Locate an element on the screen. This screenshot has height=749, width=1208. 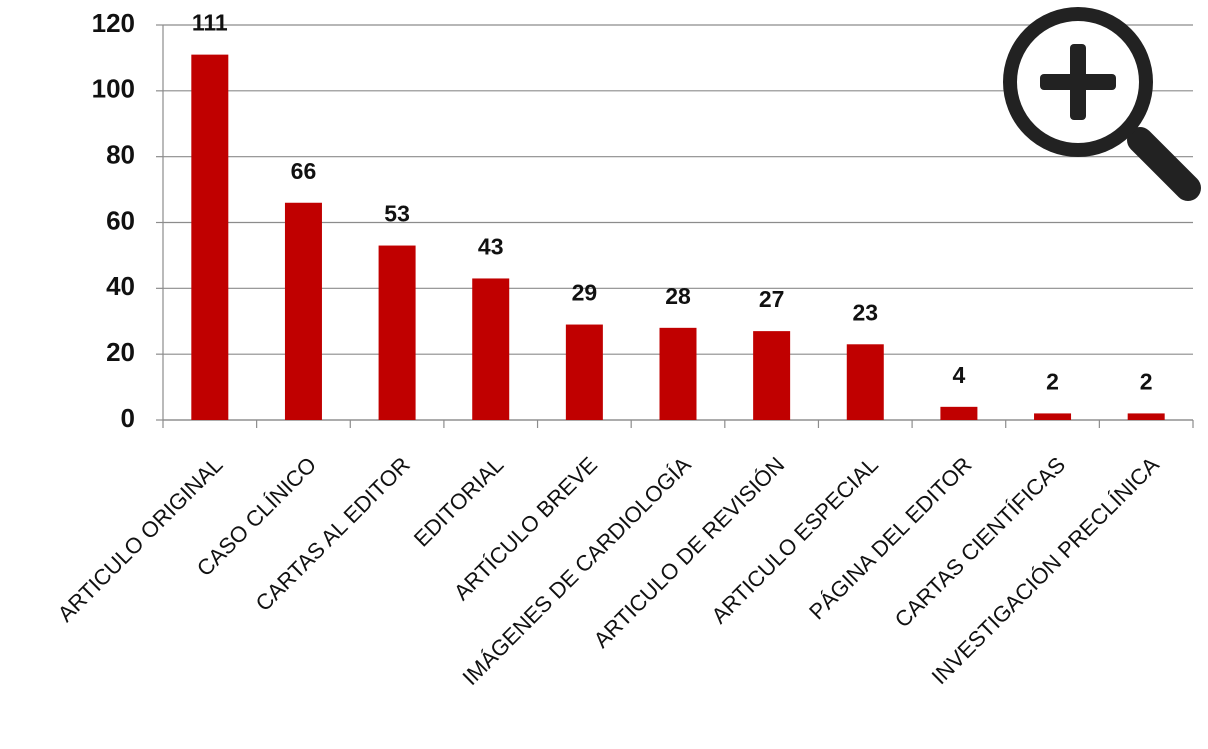
y-tick-label: 40 is located at coordinates (120, 286).